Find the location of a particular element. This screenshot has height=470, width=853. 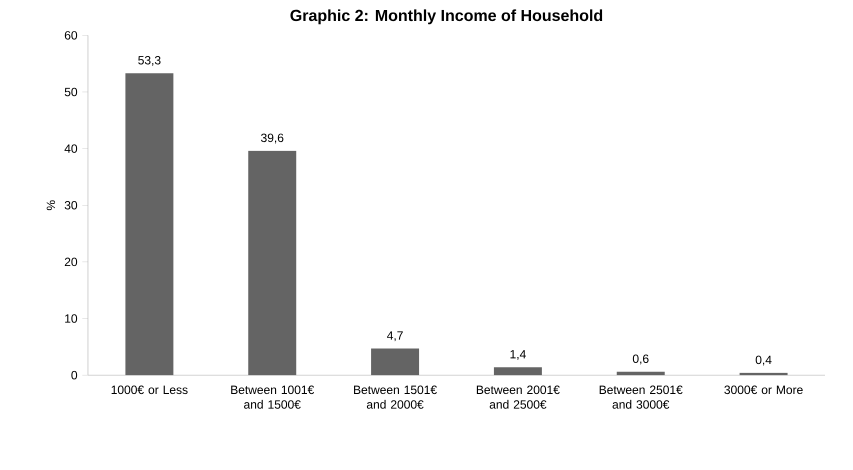

data-label: 39,6 is located at coordinates (272, 139).